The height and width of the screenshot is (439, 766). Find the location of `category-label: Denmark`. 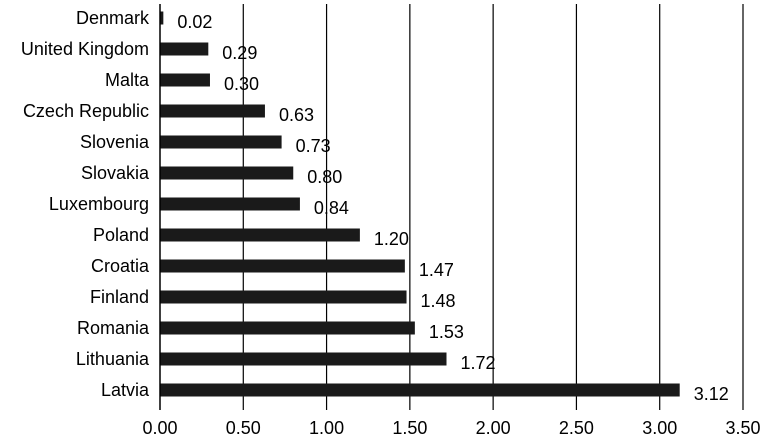

category-label: Denmark is located at coordinates (113, 18).